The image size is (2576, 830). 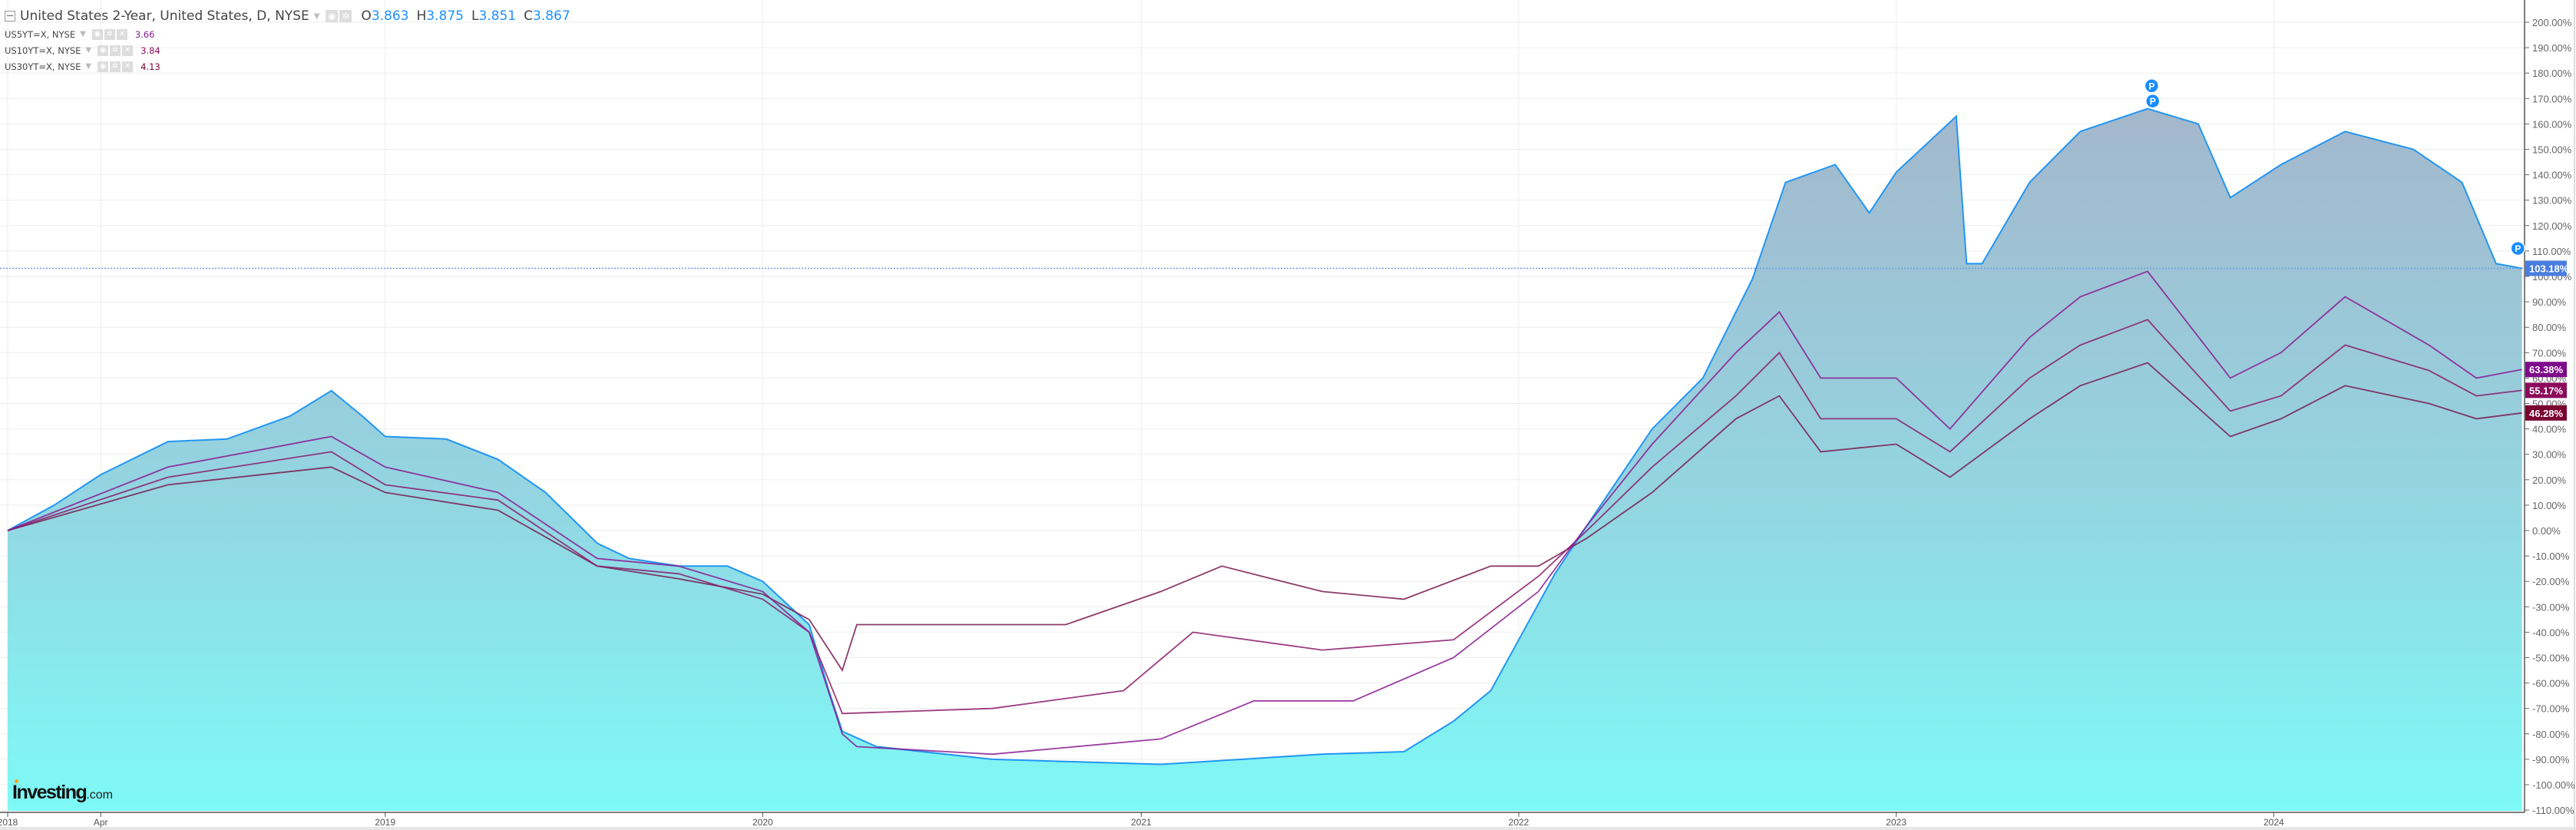 I want to click on investing-logo: Investing.com, so click(x=62, y=791).